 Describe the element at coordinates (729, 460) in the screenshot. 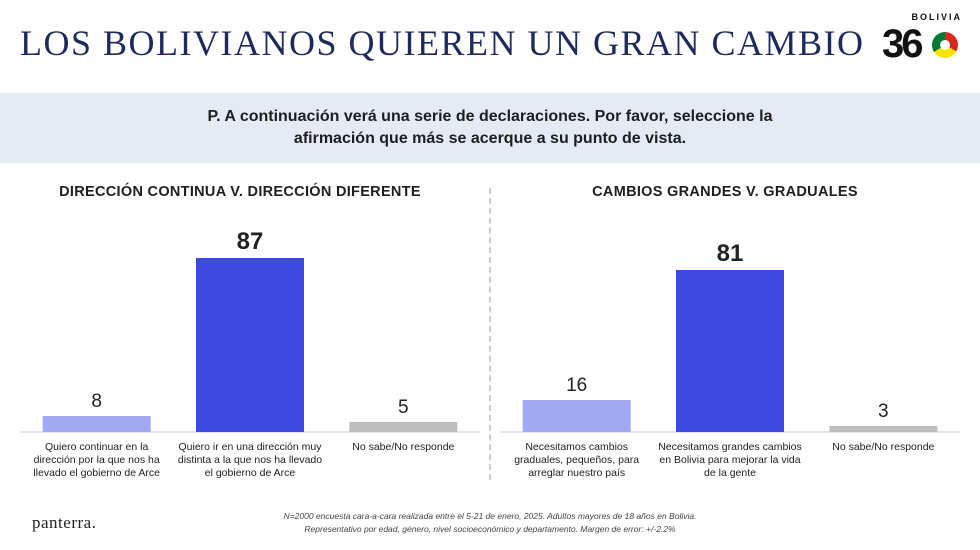

I see `right-category-label-2: en Bolivia para mejorar la vida` at that location.